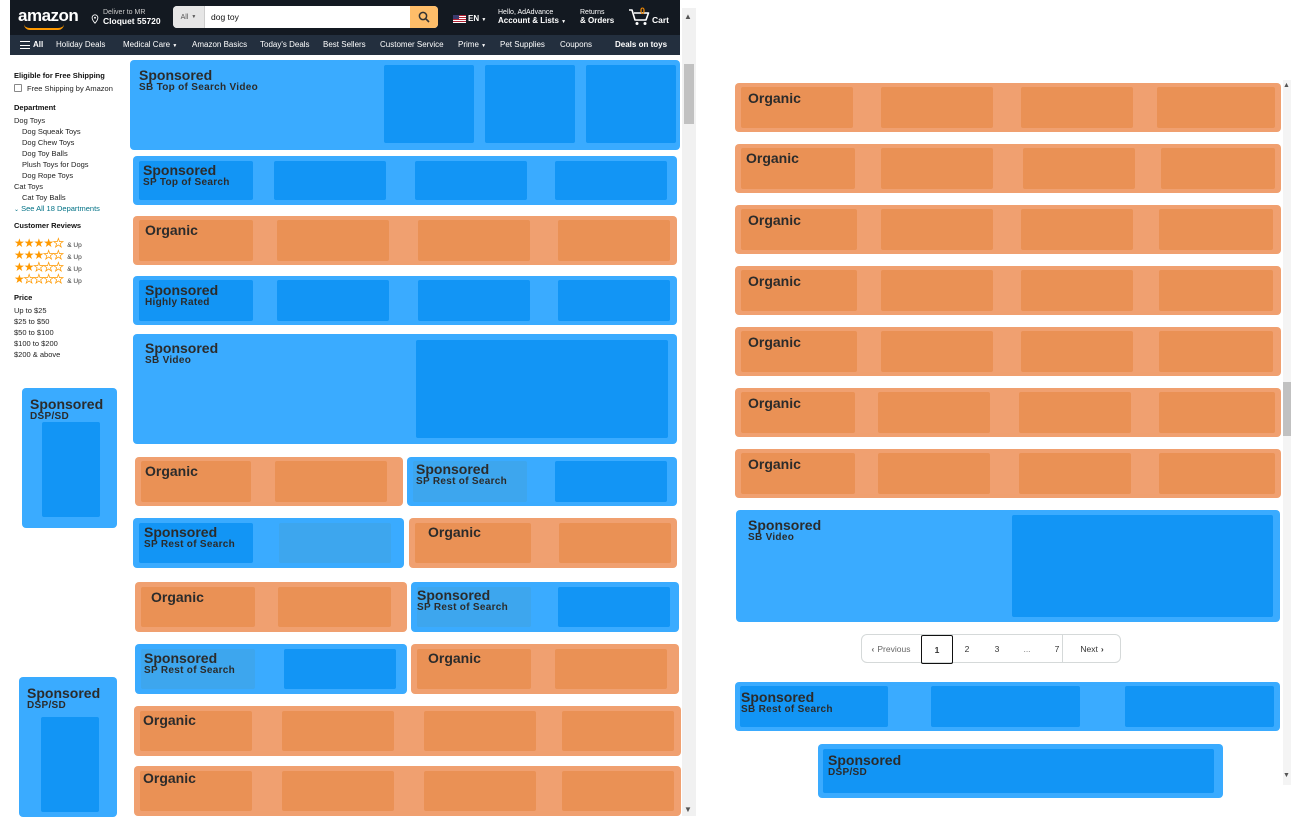 This screenshot has height=821, width=1292. Describe the element at coordinates (997, 648) in the screenshot. I see `pagination-page: 3` at that location.